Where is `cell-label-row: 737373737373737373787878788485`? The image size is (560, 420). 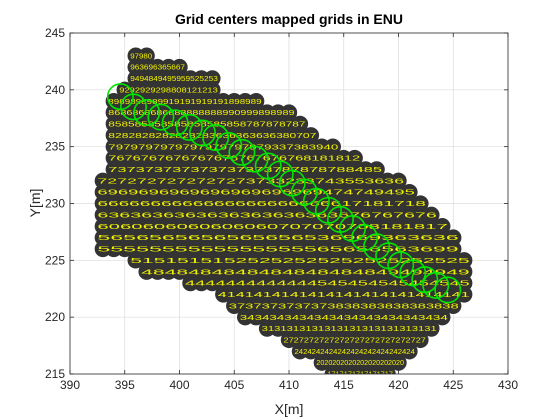
cell-label-row: 737373737373737373787878788485 is located at coordinates (245, 169).